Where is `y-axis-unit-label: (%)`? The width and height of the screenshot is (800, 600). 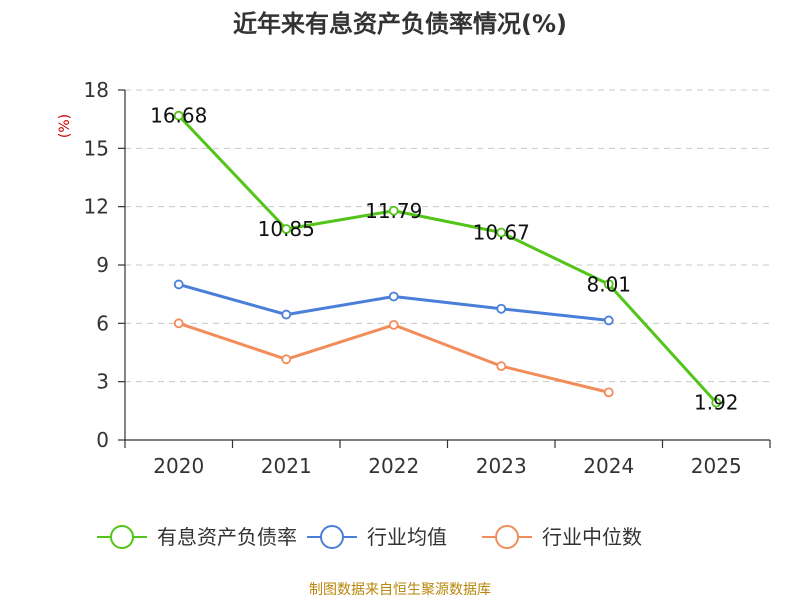
y-axis-unit-label: (%) is located at coordinates (65, 126).